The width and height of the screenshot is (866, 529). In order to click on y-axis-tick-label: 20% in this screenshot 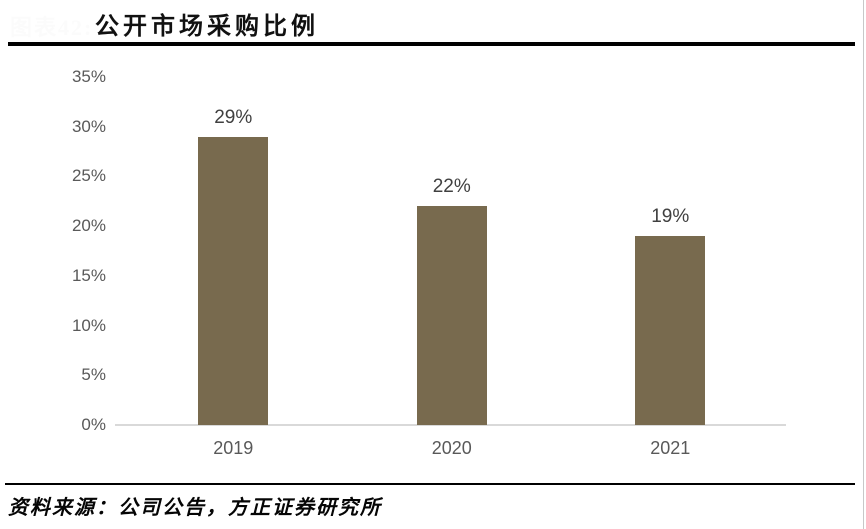, I will do `click(88, 226)`.